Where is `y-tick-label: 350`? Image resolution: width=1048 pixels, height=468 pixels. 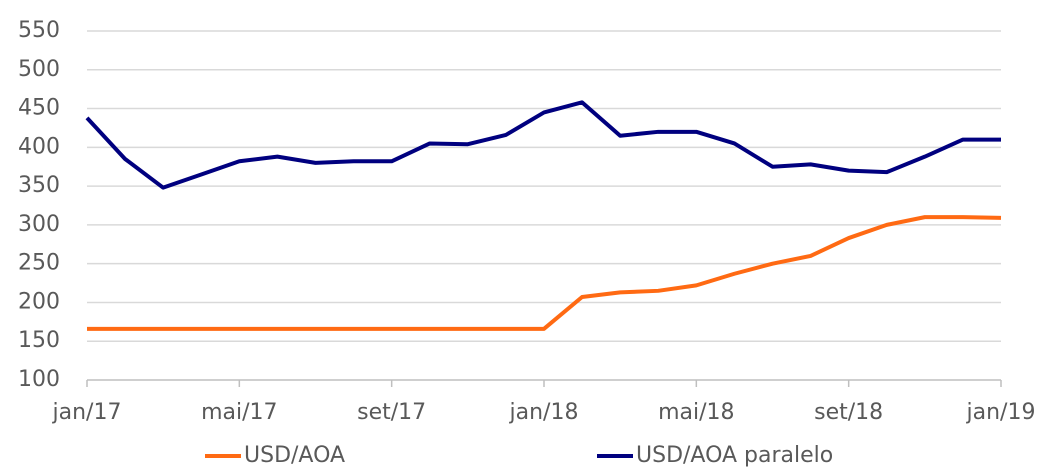 y-tick-label: 350 is located at coordinates (39, 185).